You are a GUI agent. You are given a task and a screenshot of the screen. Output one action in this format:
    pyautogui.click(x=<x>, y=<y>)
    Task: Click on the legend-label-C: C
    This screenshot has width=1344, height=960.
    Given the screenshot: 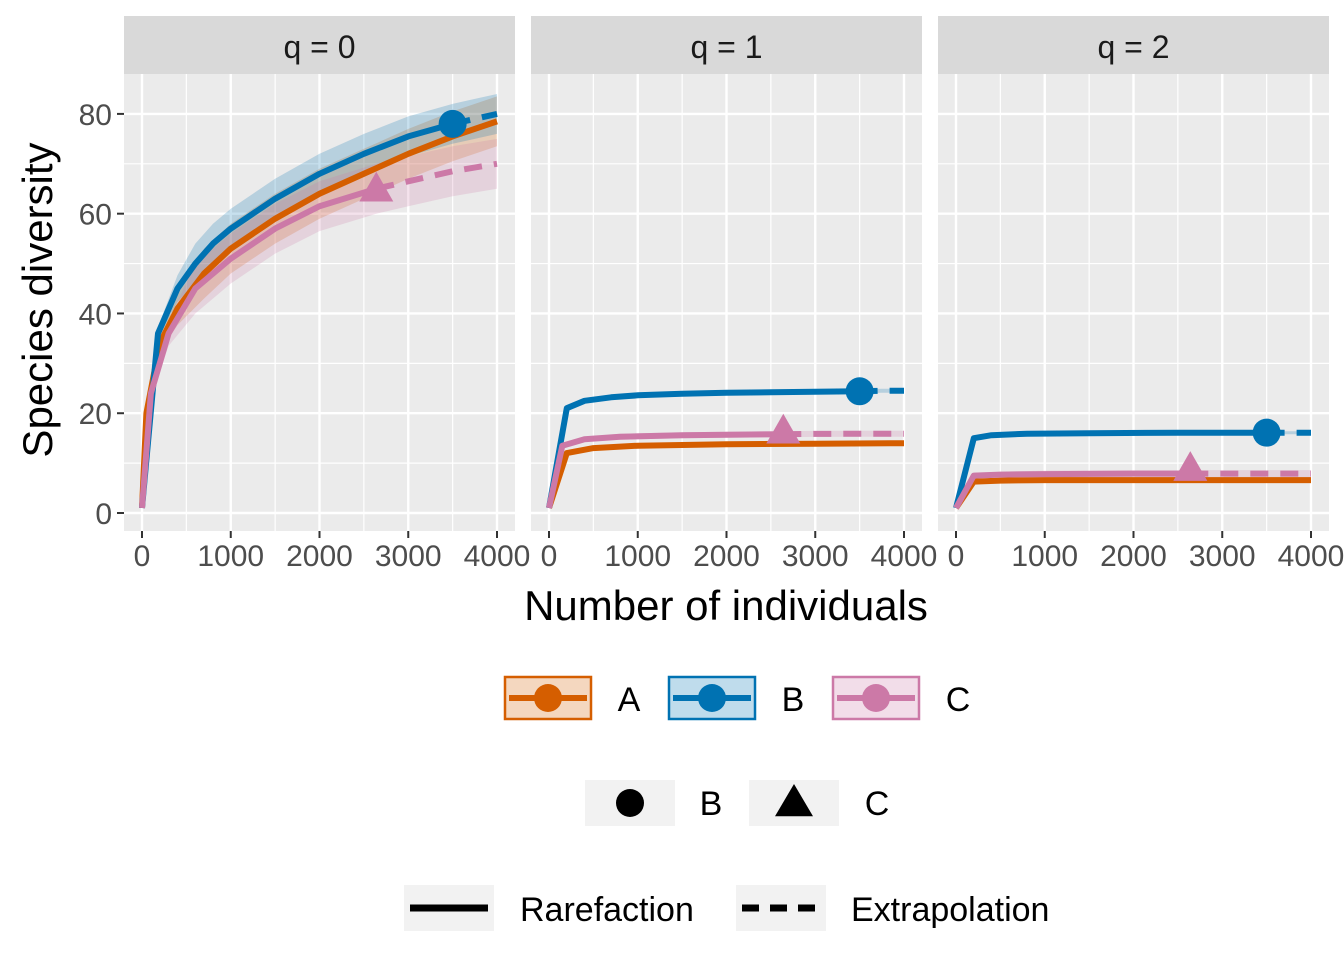 What is the action you would take?
    pyautogui.click(x=958, y=700)
    